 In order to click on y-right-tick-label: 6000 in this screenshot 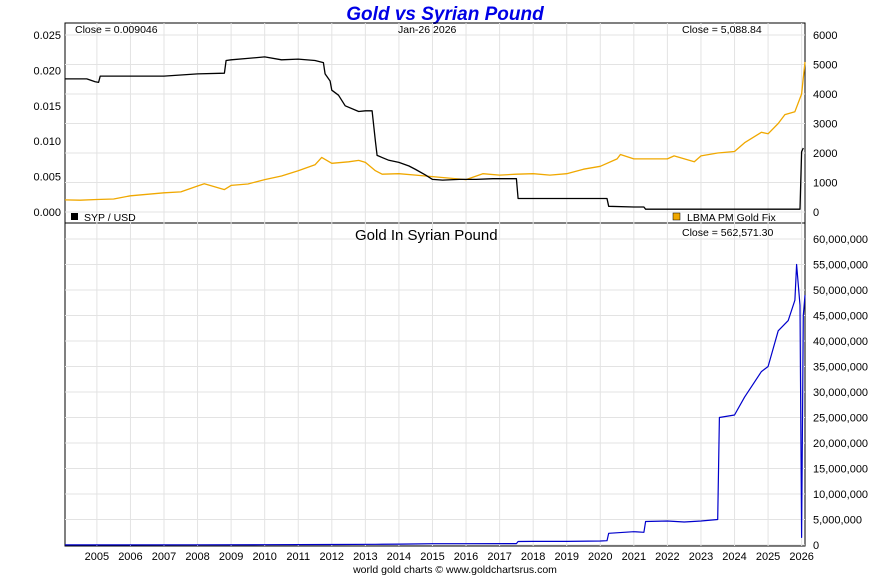, I will do `click(825, 36)`.